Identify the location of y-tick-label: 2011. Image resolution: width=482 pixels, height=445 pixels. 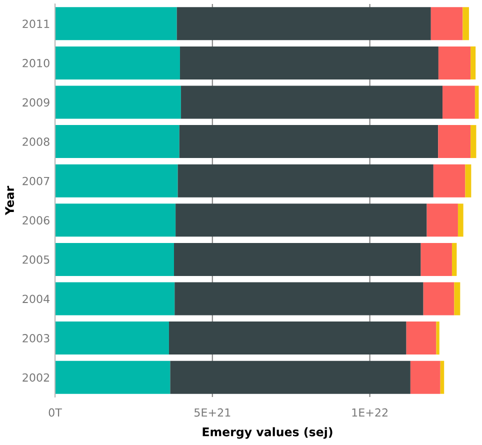
(36, 24).